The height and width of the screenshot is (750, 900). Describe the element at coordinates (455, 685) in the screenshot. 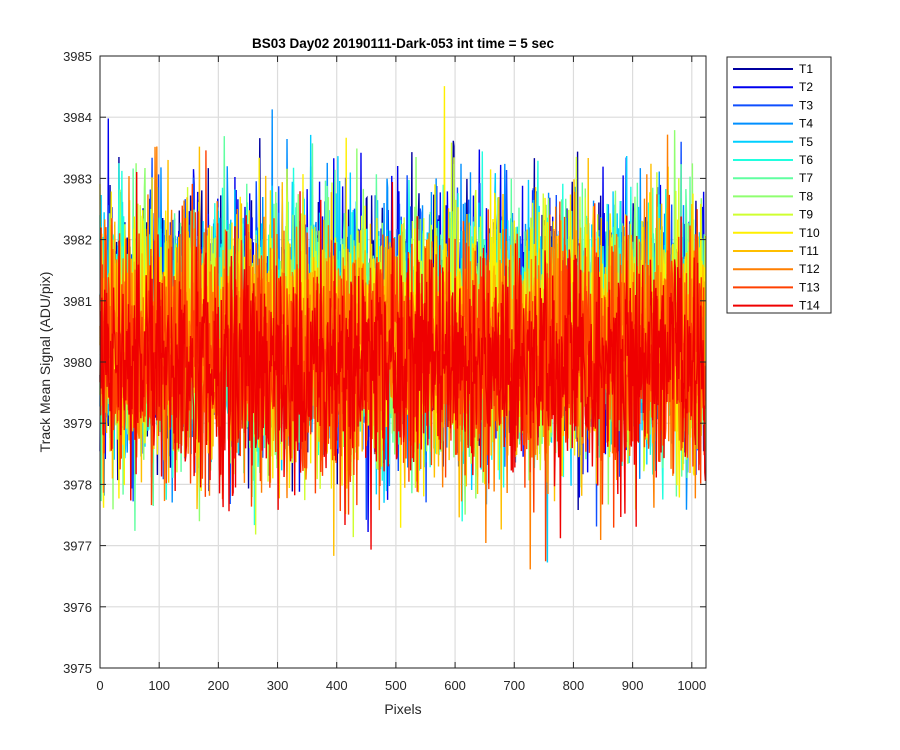

I see `x-tick-label: 600` at that location.